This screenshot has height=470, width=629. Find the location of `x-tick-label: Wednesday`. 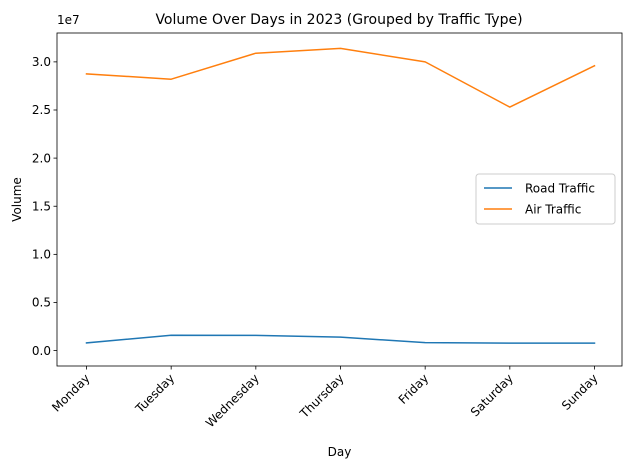

x-tick-label: Wednesday is located at coordinates (232, 400).